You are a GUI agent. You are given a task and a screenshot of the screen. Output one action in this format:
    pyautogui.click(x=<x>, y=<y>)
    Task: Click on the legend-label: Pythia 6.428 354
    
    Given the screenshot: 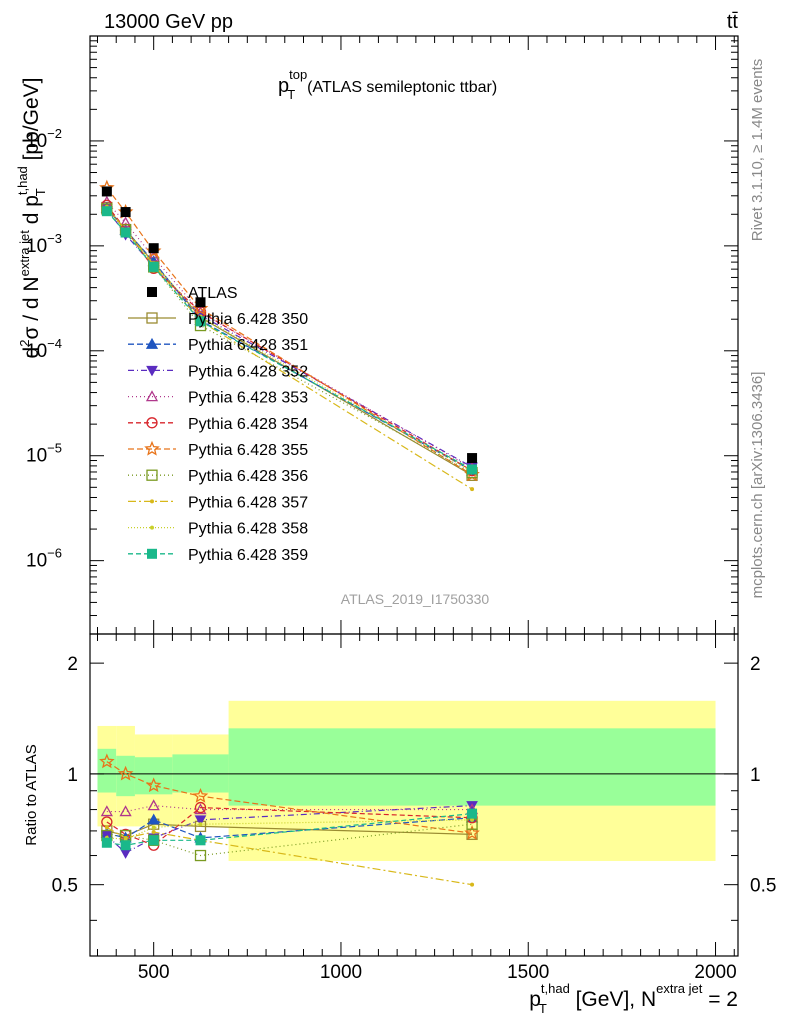 What is the action you would take?
    pyautogui.click(x=248, y=424)
    